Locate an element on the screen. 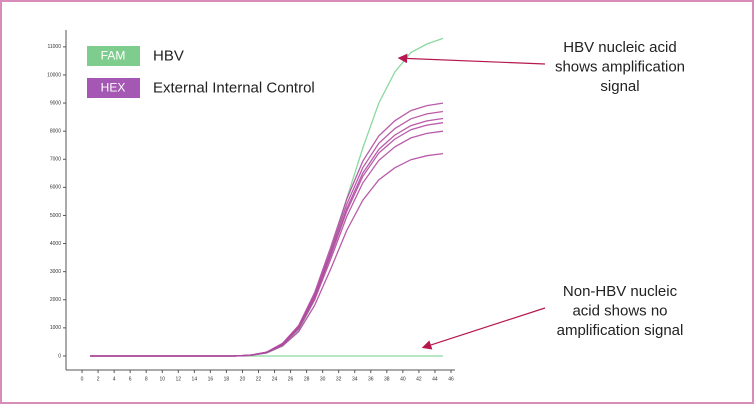 Image resolution: width=754 pixels, height=404 pixels. x-tick-label: 6 is located at coordinates (130, 379).